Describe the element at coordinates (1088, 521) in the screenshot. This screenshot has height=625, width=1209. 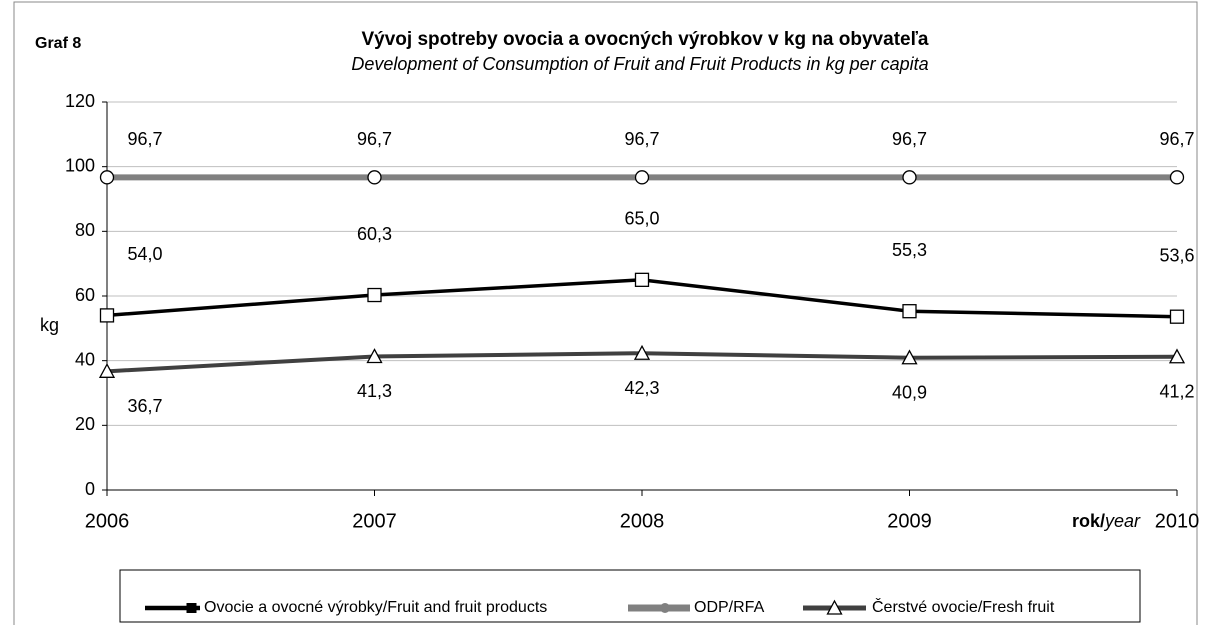
I see `x-axis-label-bold: rok/` at that location.